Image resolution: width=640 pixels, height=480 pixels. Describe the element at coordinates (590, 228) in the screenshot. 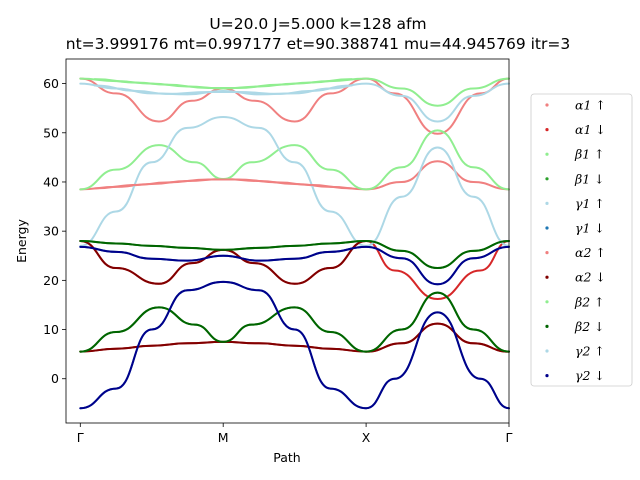

I see `legend-label: γ1 ↓` at that location.